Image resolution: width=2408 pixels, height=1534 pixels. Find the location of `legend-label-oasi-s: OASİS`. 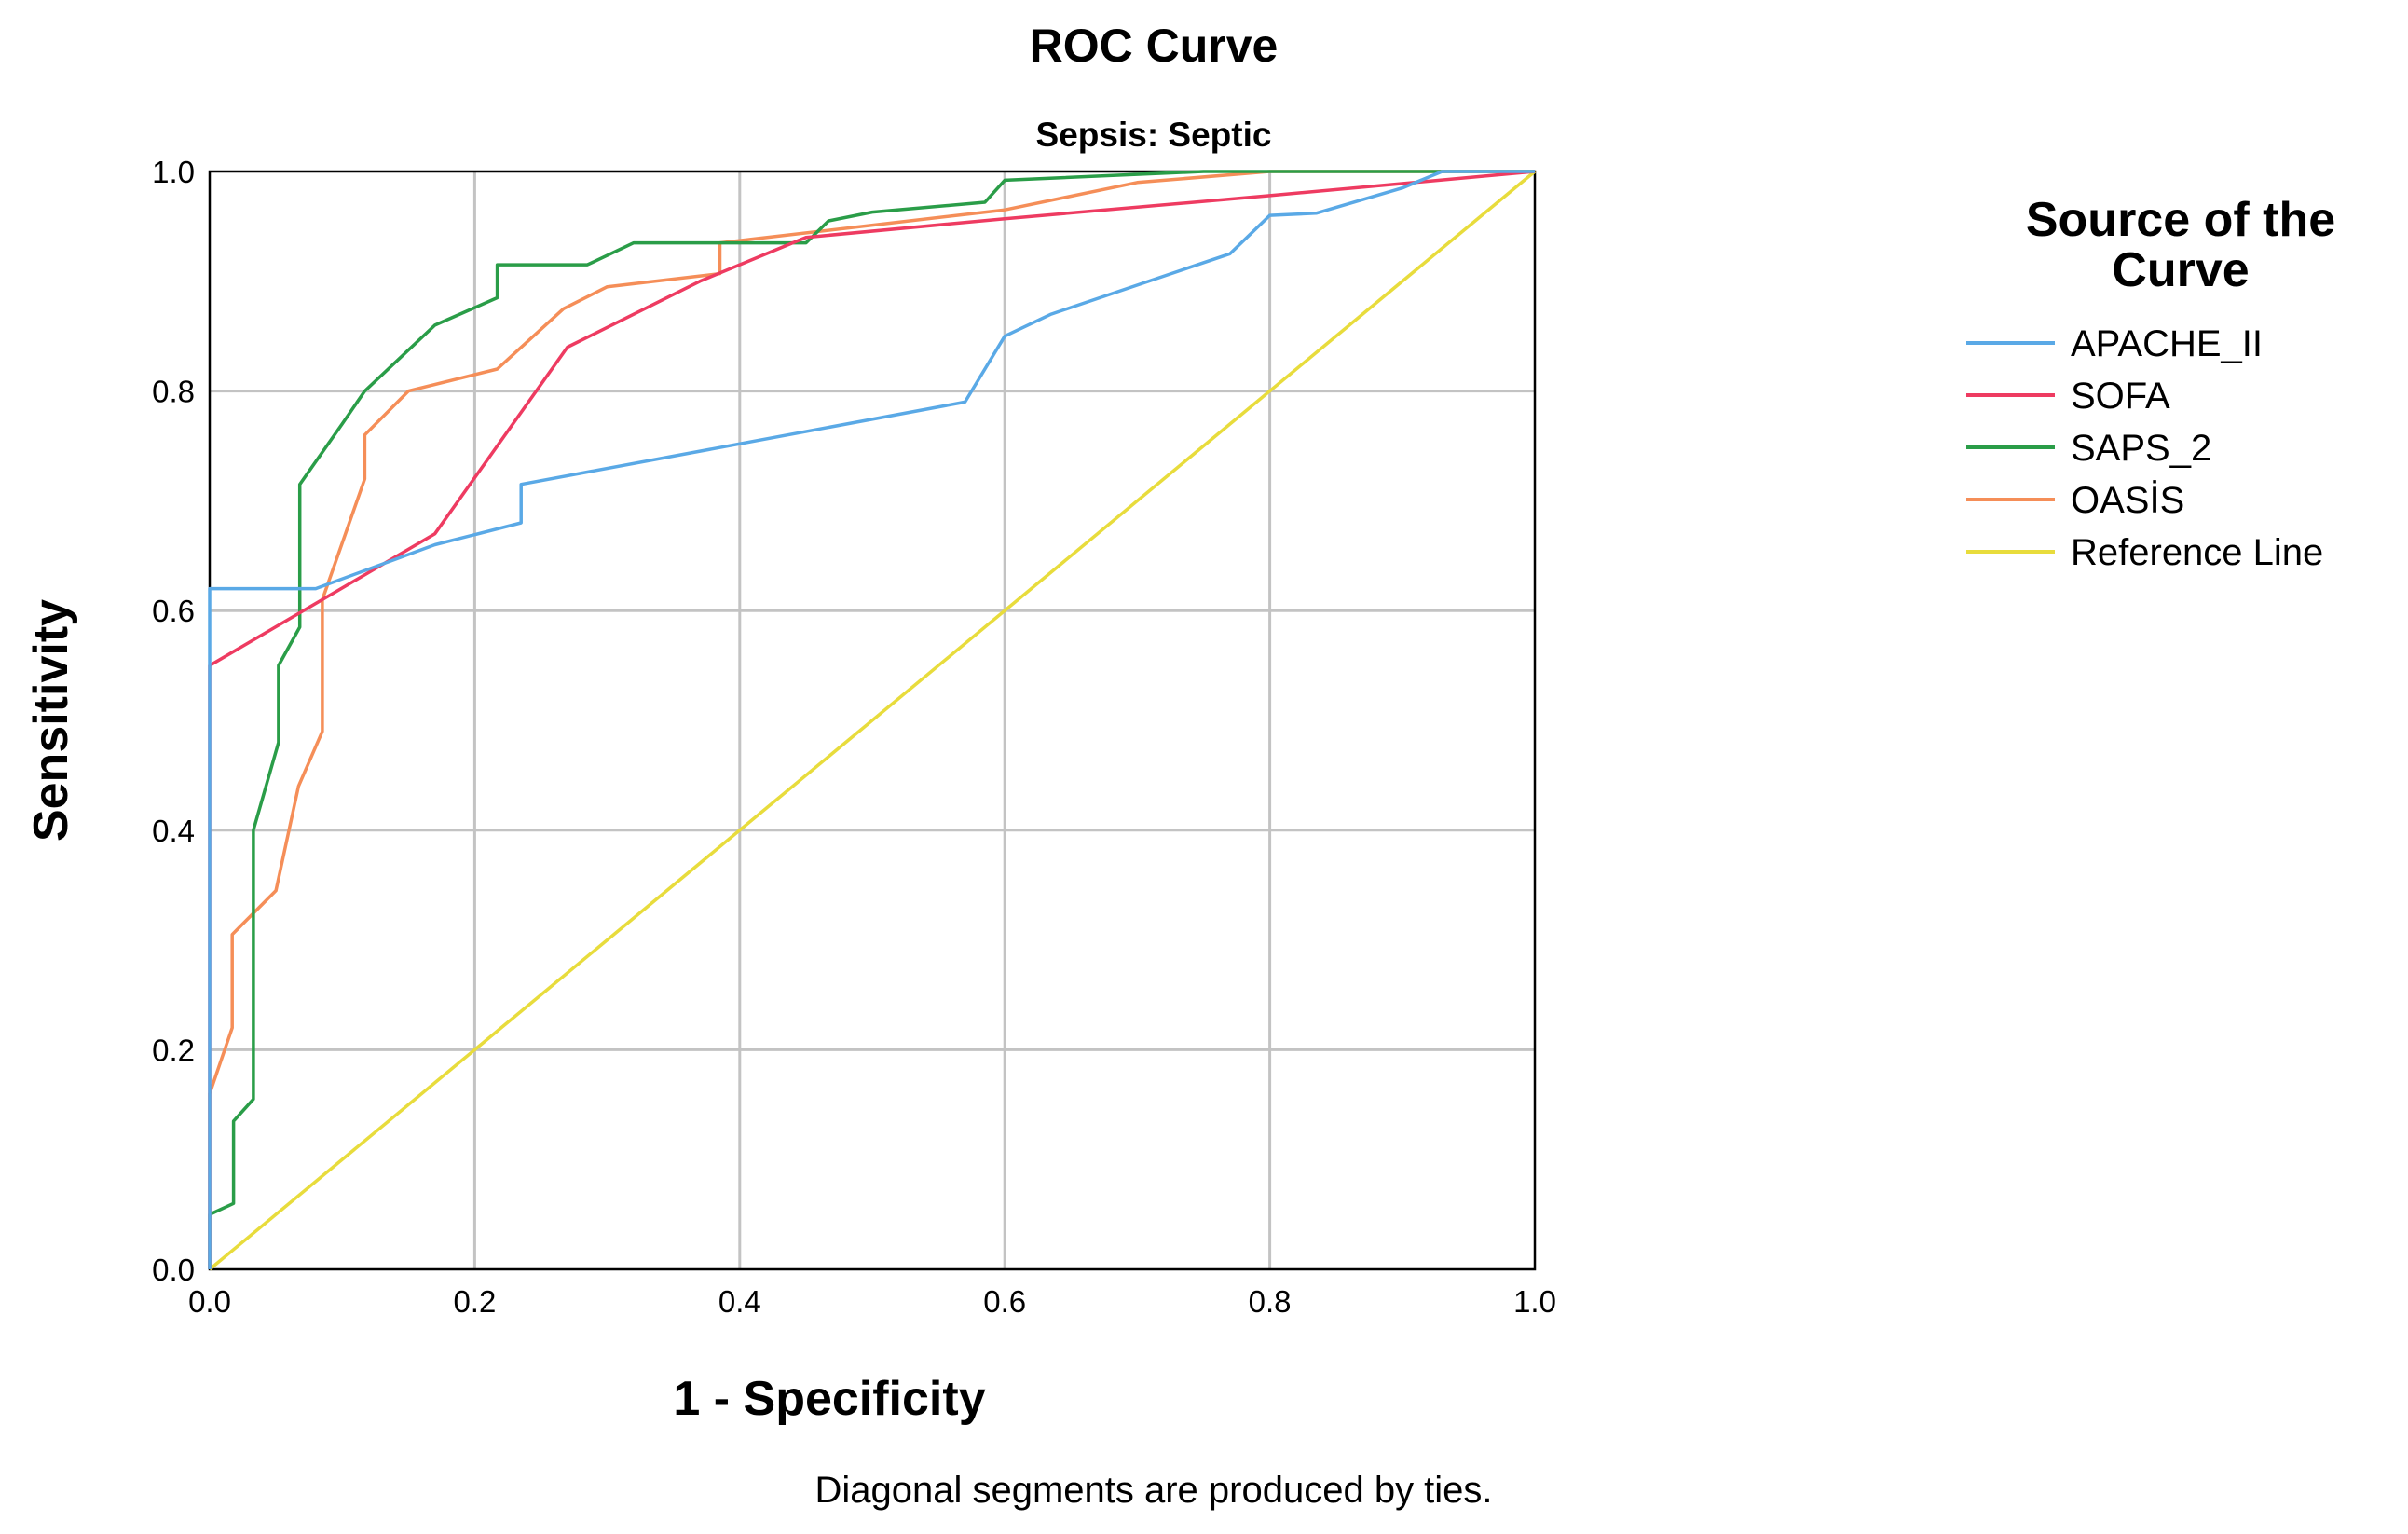

legend-label-oasi-s: OASİS is located at coordinates (2127, 500).